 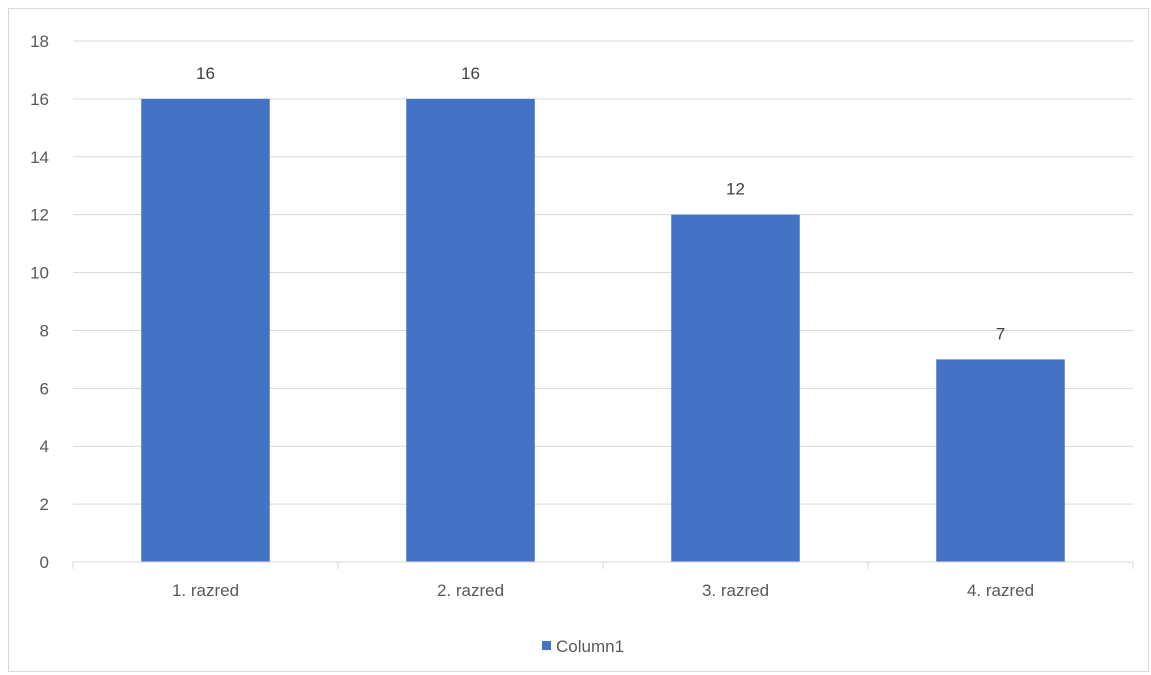 What do you see at coordinates (39, 302) in the screenshot?
I see `y-axis-tick-labels: 0 2 4 6 8 10 12 14 16 18` at bounding box center [39, 302].